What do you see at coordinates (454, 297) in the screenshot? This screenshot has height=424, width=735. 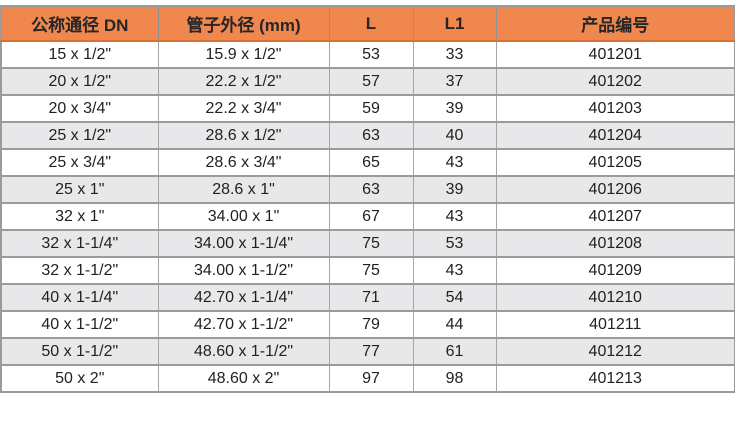 I see `table-cell: 54` at bounding box center [454, 297].